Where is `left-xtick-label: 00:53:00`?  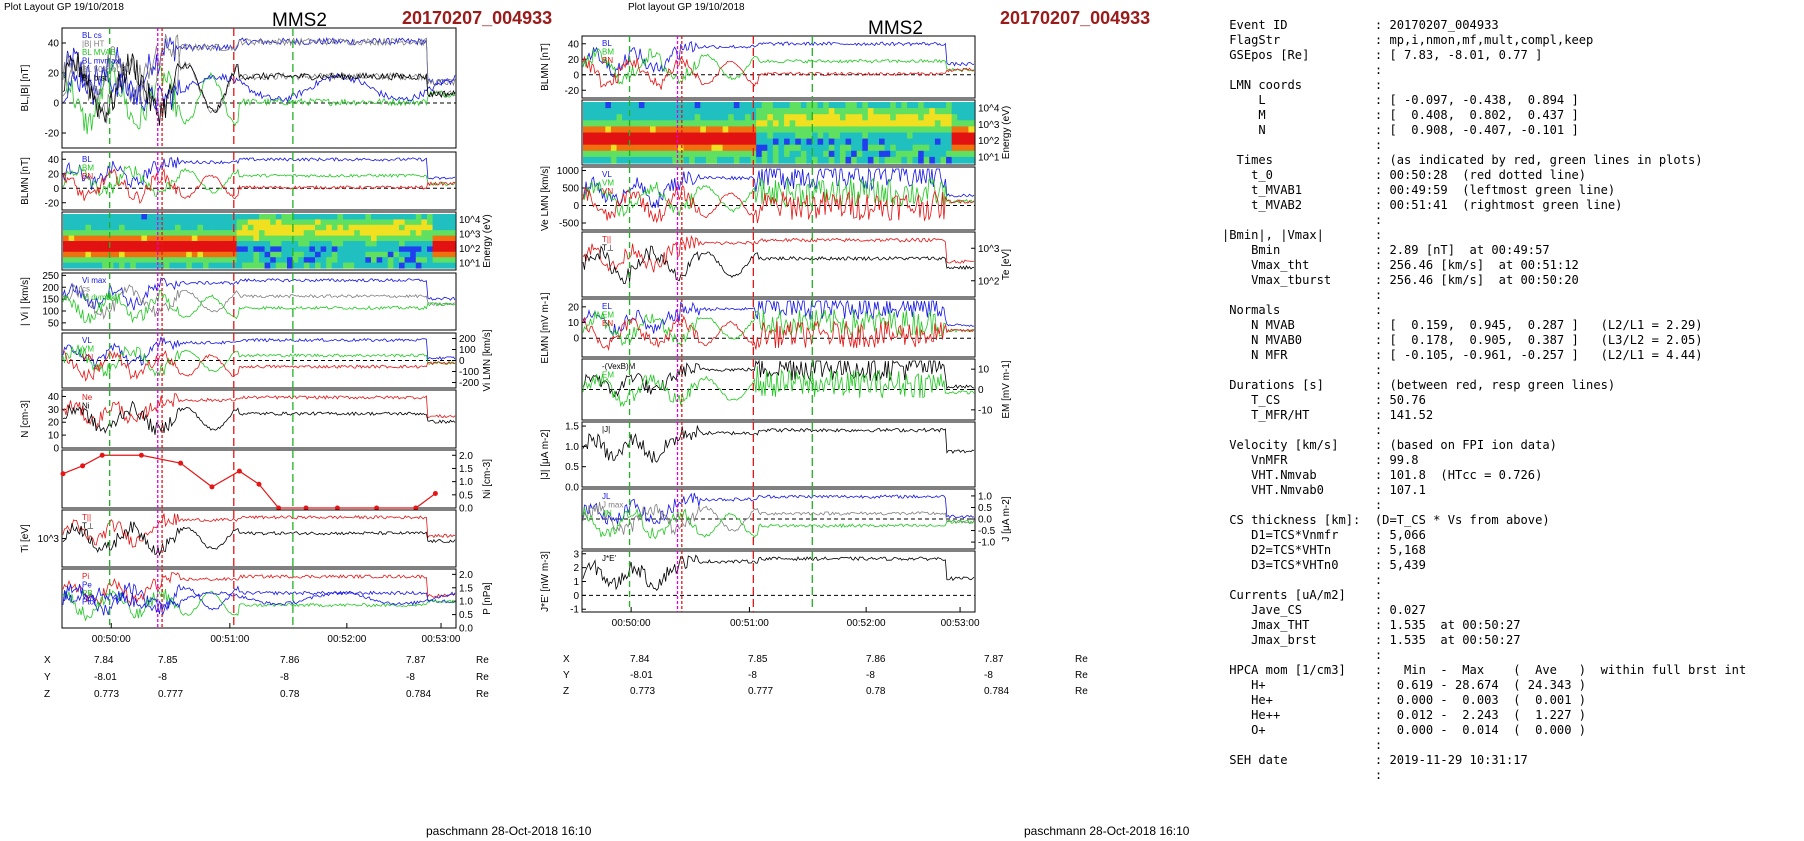 left-xtick-label: 00:53:00 is located at coordinates (441, 639).